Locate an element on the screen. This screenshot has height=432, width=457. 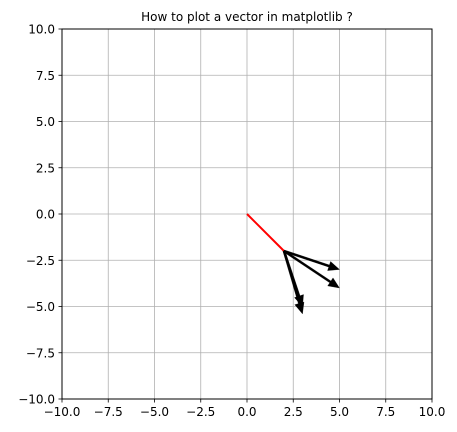
x-tick-label: 5.0 is located at coordinates (339, 412).